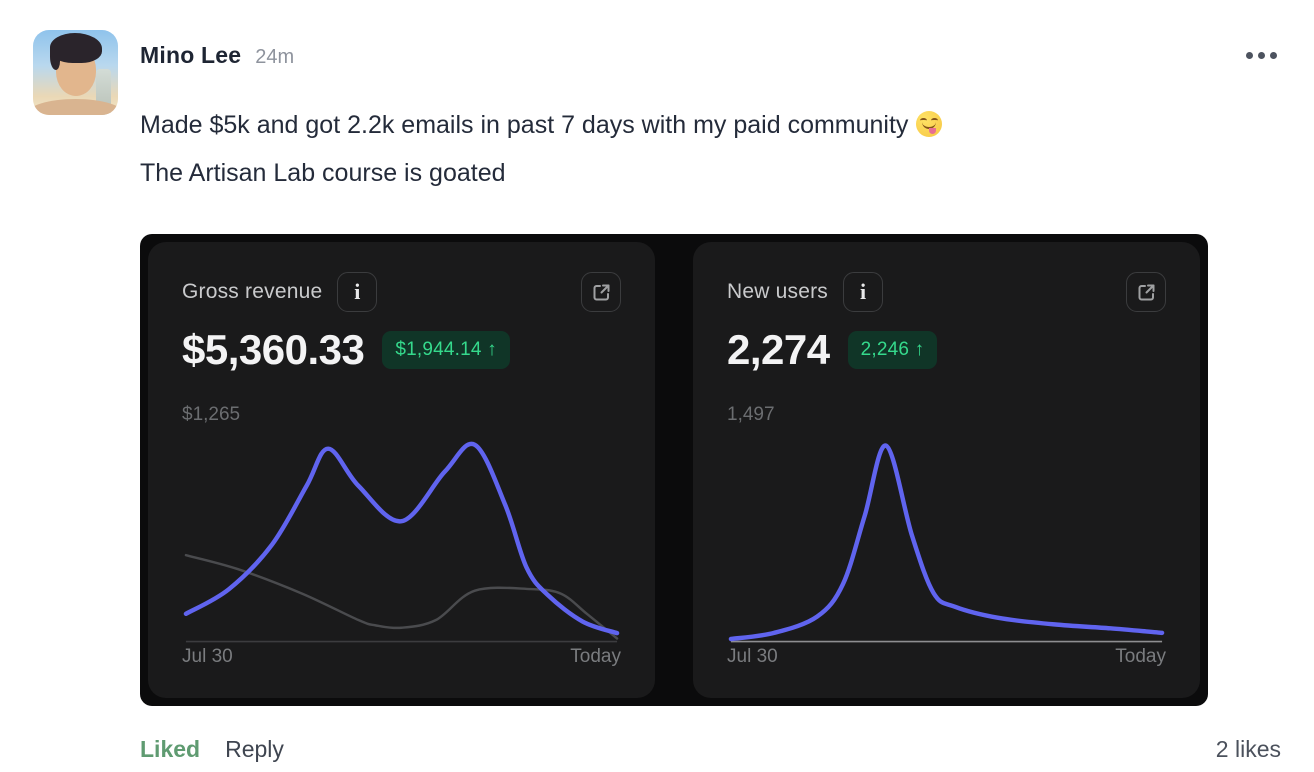 The image size is (1314, 772). I want to click on post-text-line2: The Artisan Lab course is goated, so click(323, 173).